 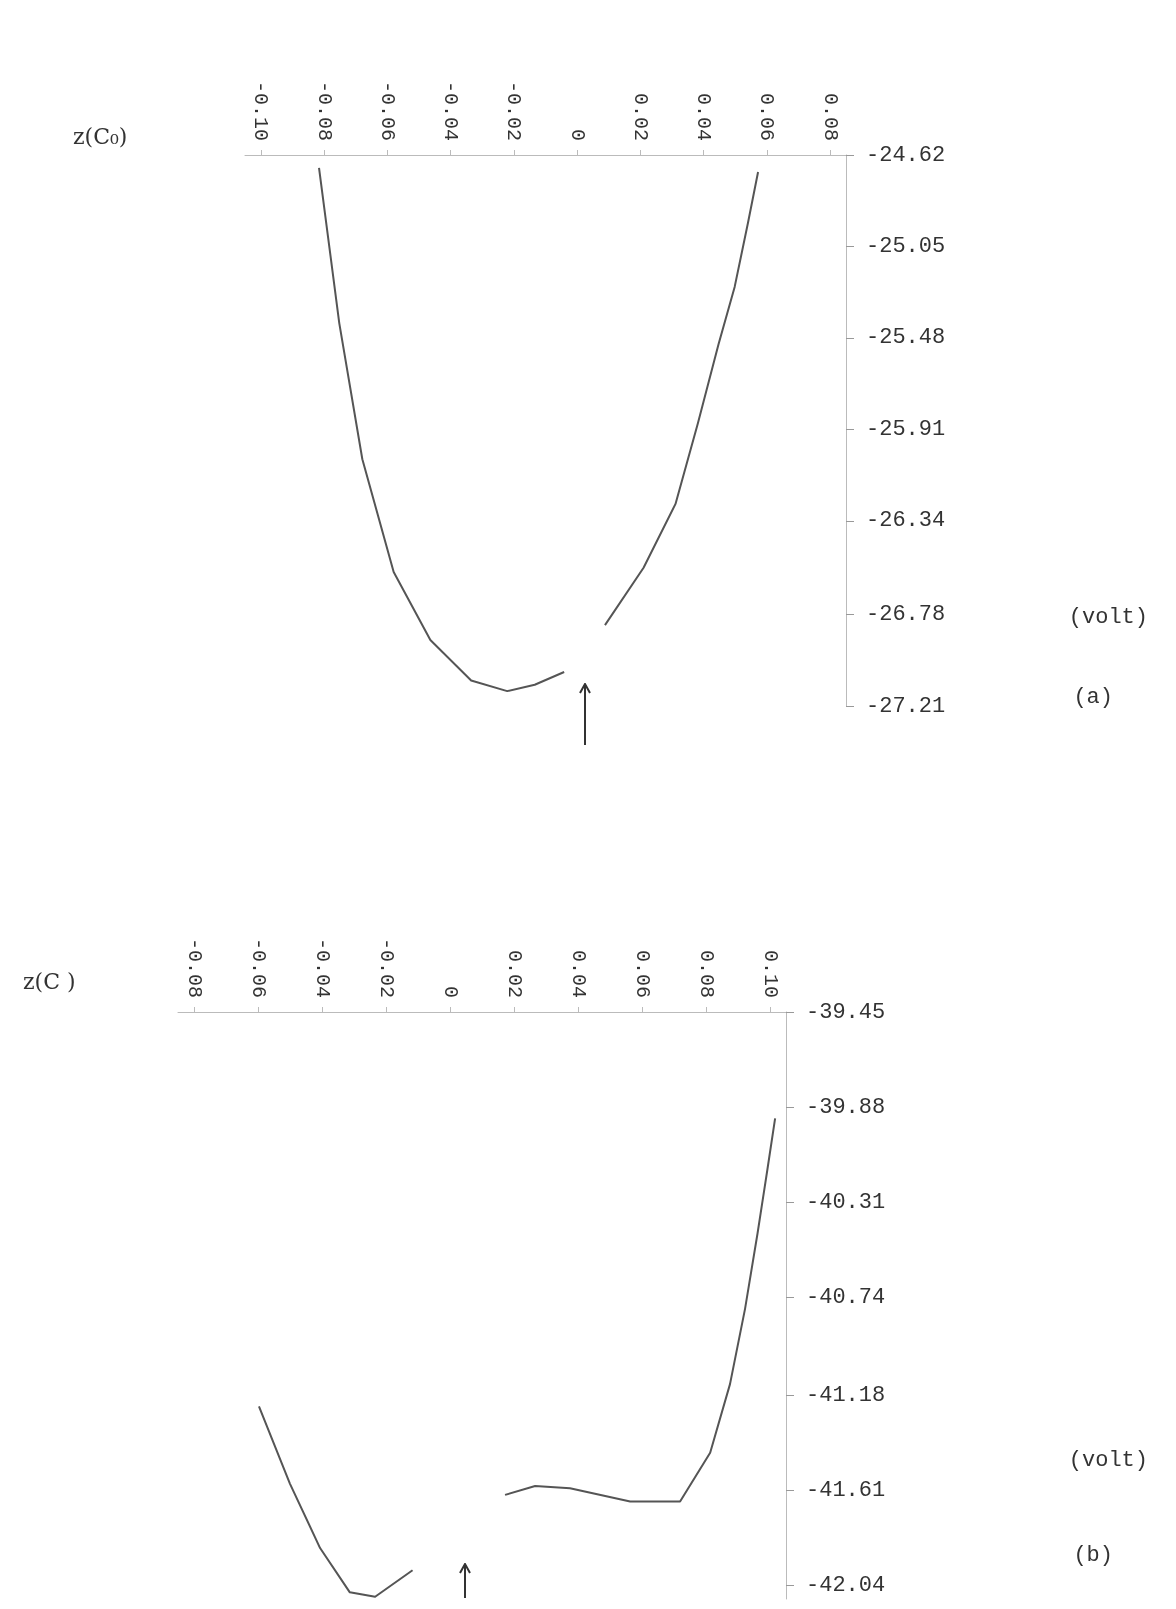 What do you see at coordinates (1093, 1555) in the screenshot?
I see `text: (b)` at bounding box center [1093, 1555].